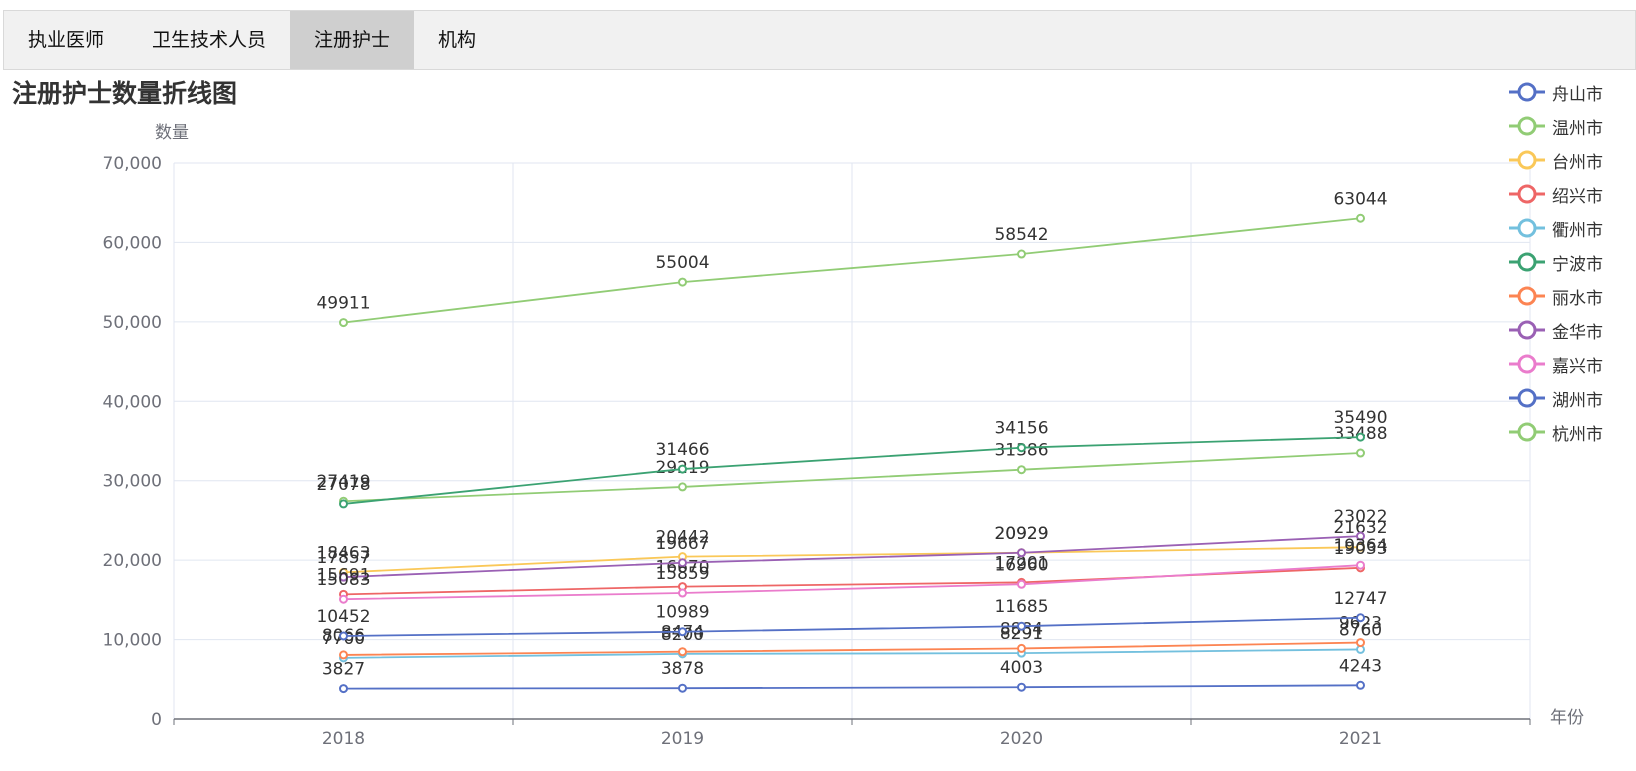 The width and height of the screenshot is (1636, 771). I want to click on legend-item: 绍兴市, so click(1570, 194).